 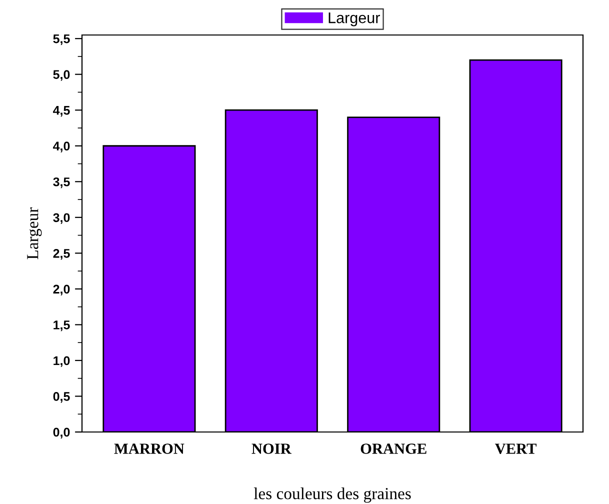 I want to click on y-tick-label: 3,0, so click(x=61, y=218).